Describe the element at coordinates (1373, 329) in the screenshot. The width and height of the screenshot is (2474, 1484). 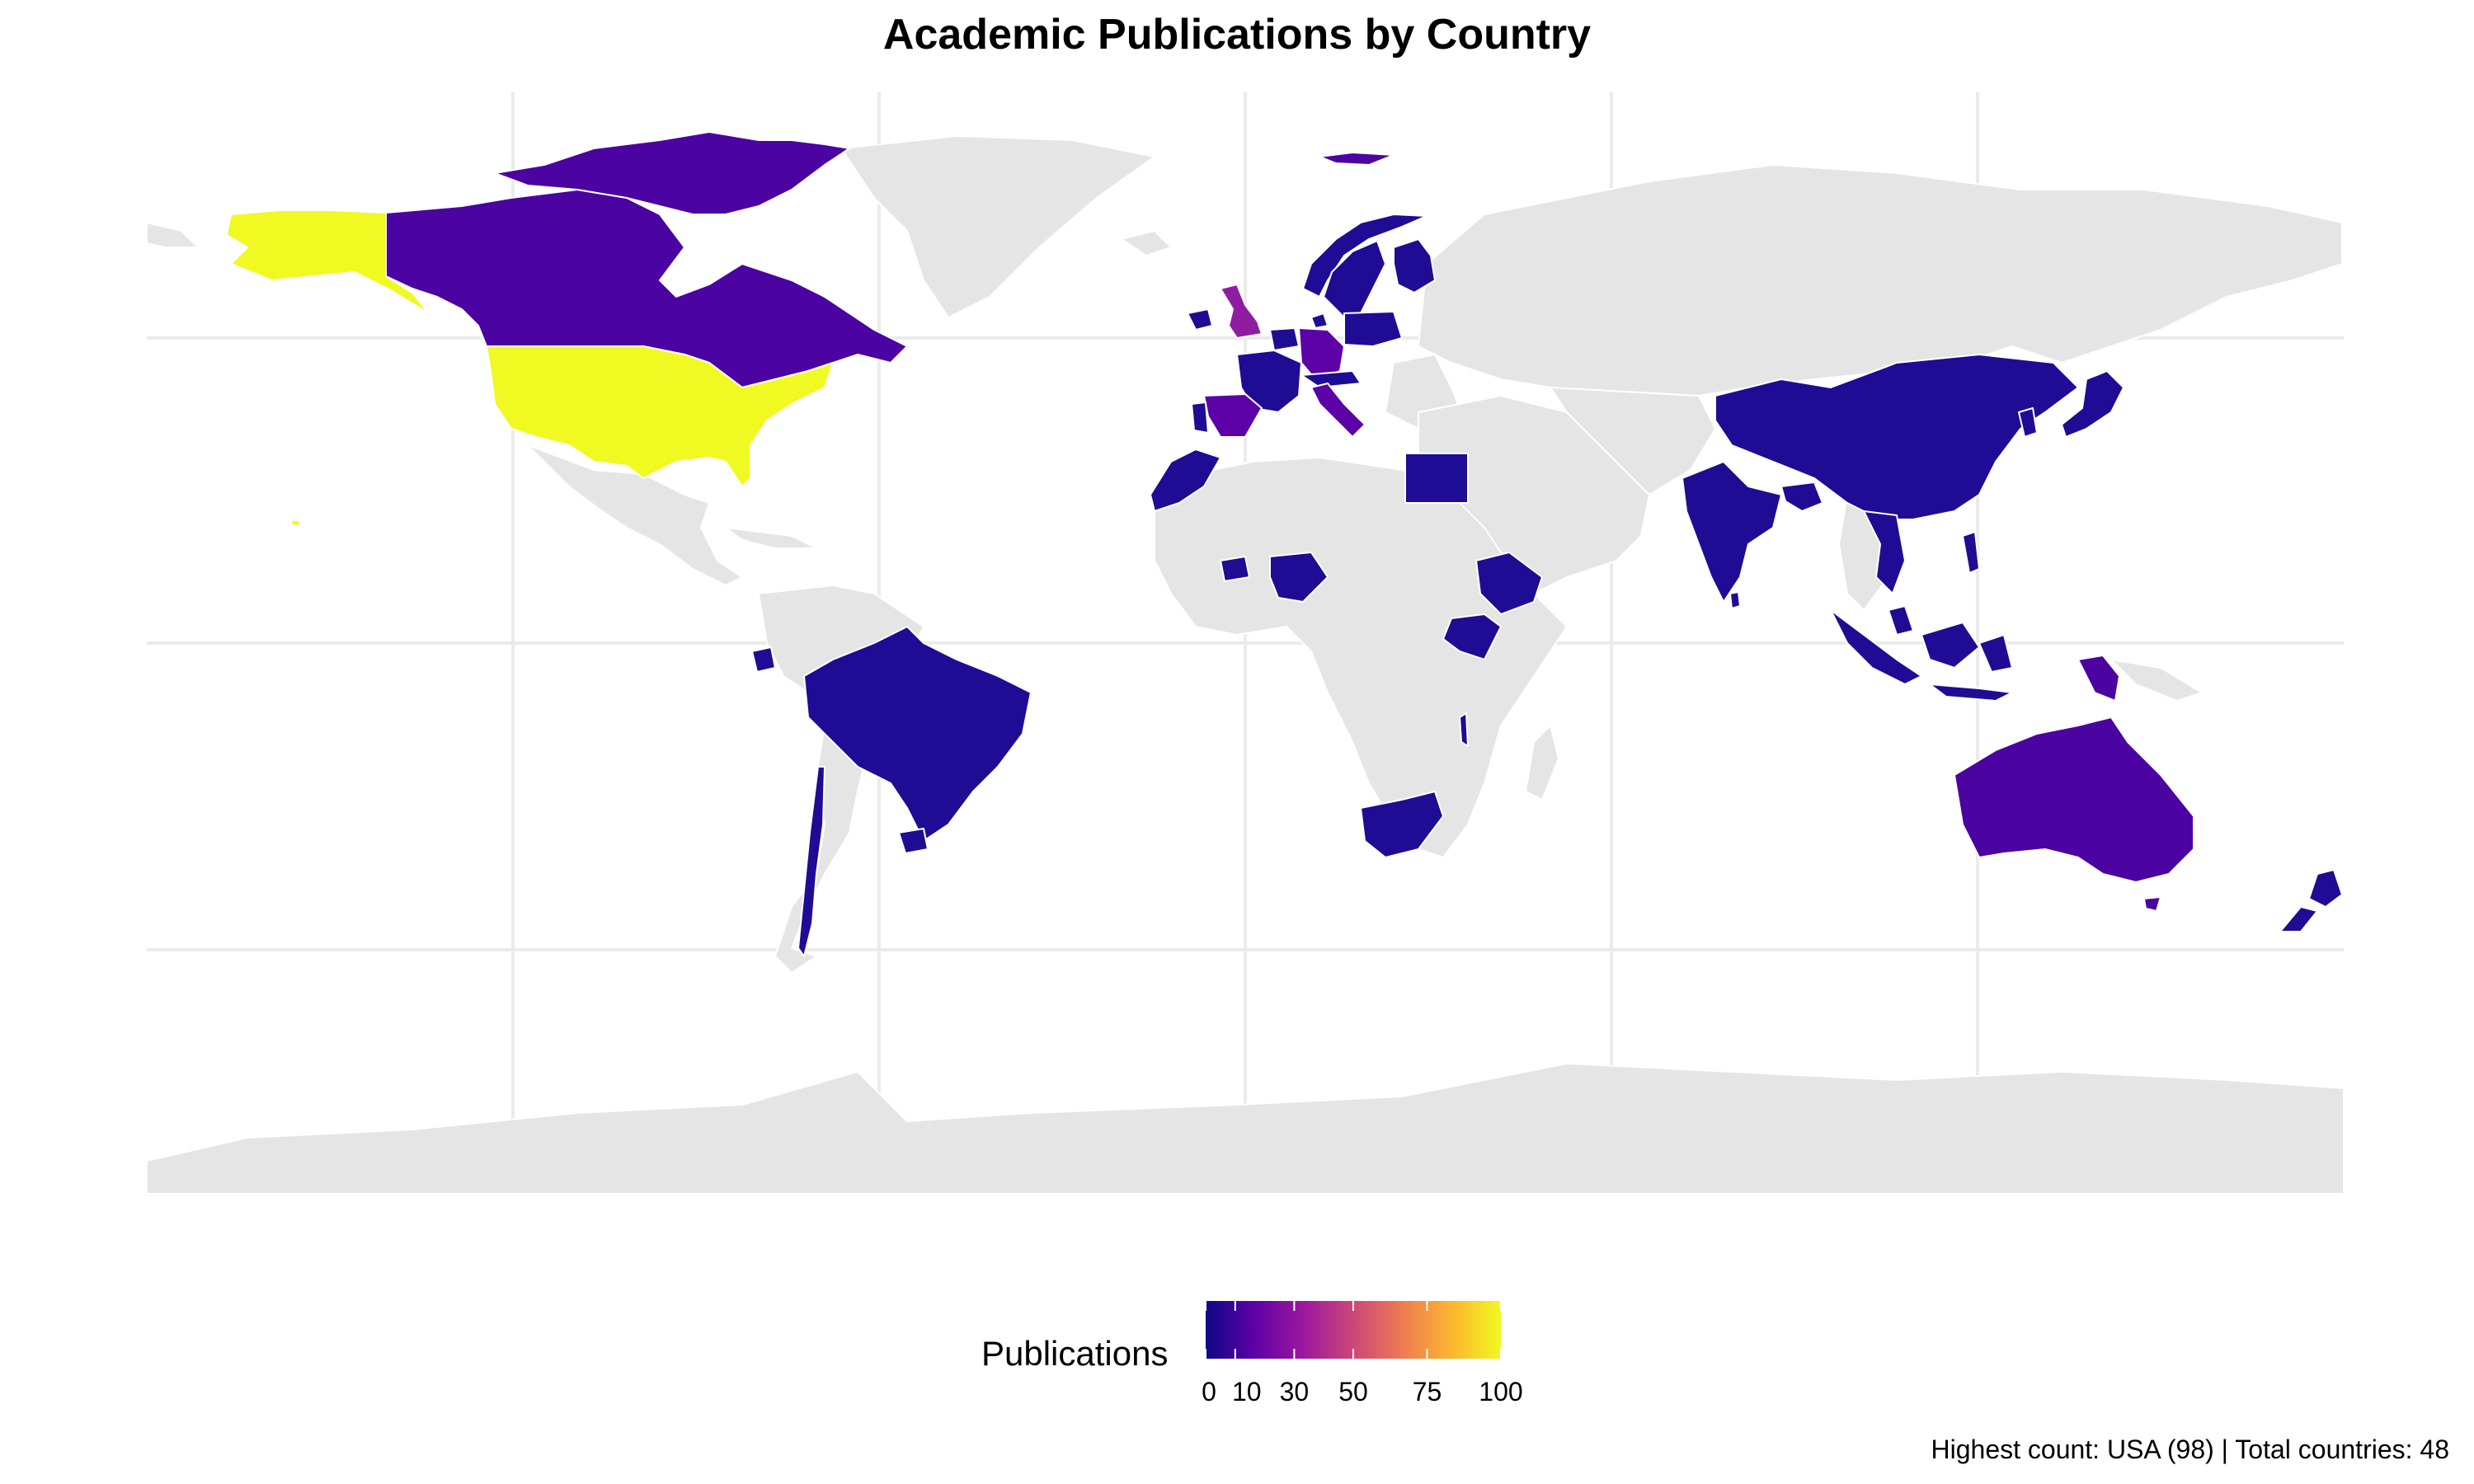
I see `region-poland` at that location.